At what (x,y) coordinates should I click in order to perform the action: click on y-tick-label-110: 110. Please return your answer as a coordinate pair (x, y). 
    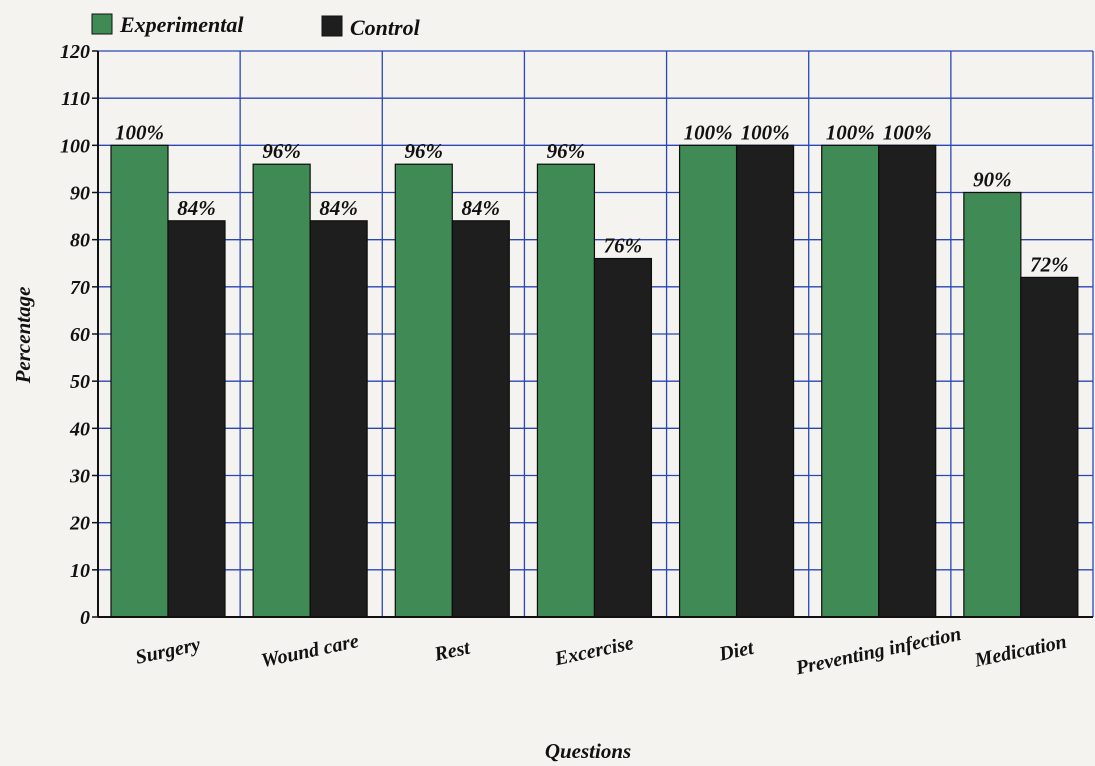
    Looking at the image, I should click on (75, 99).